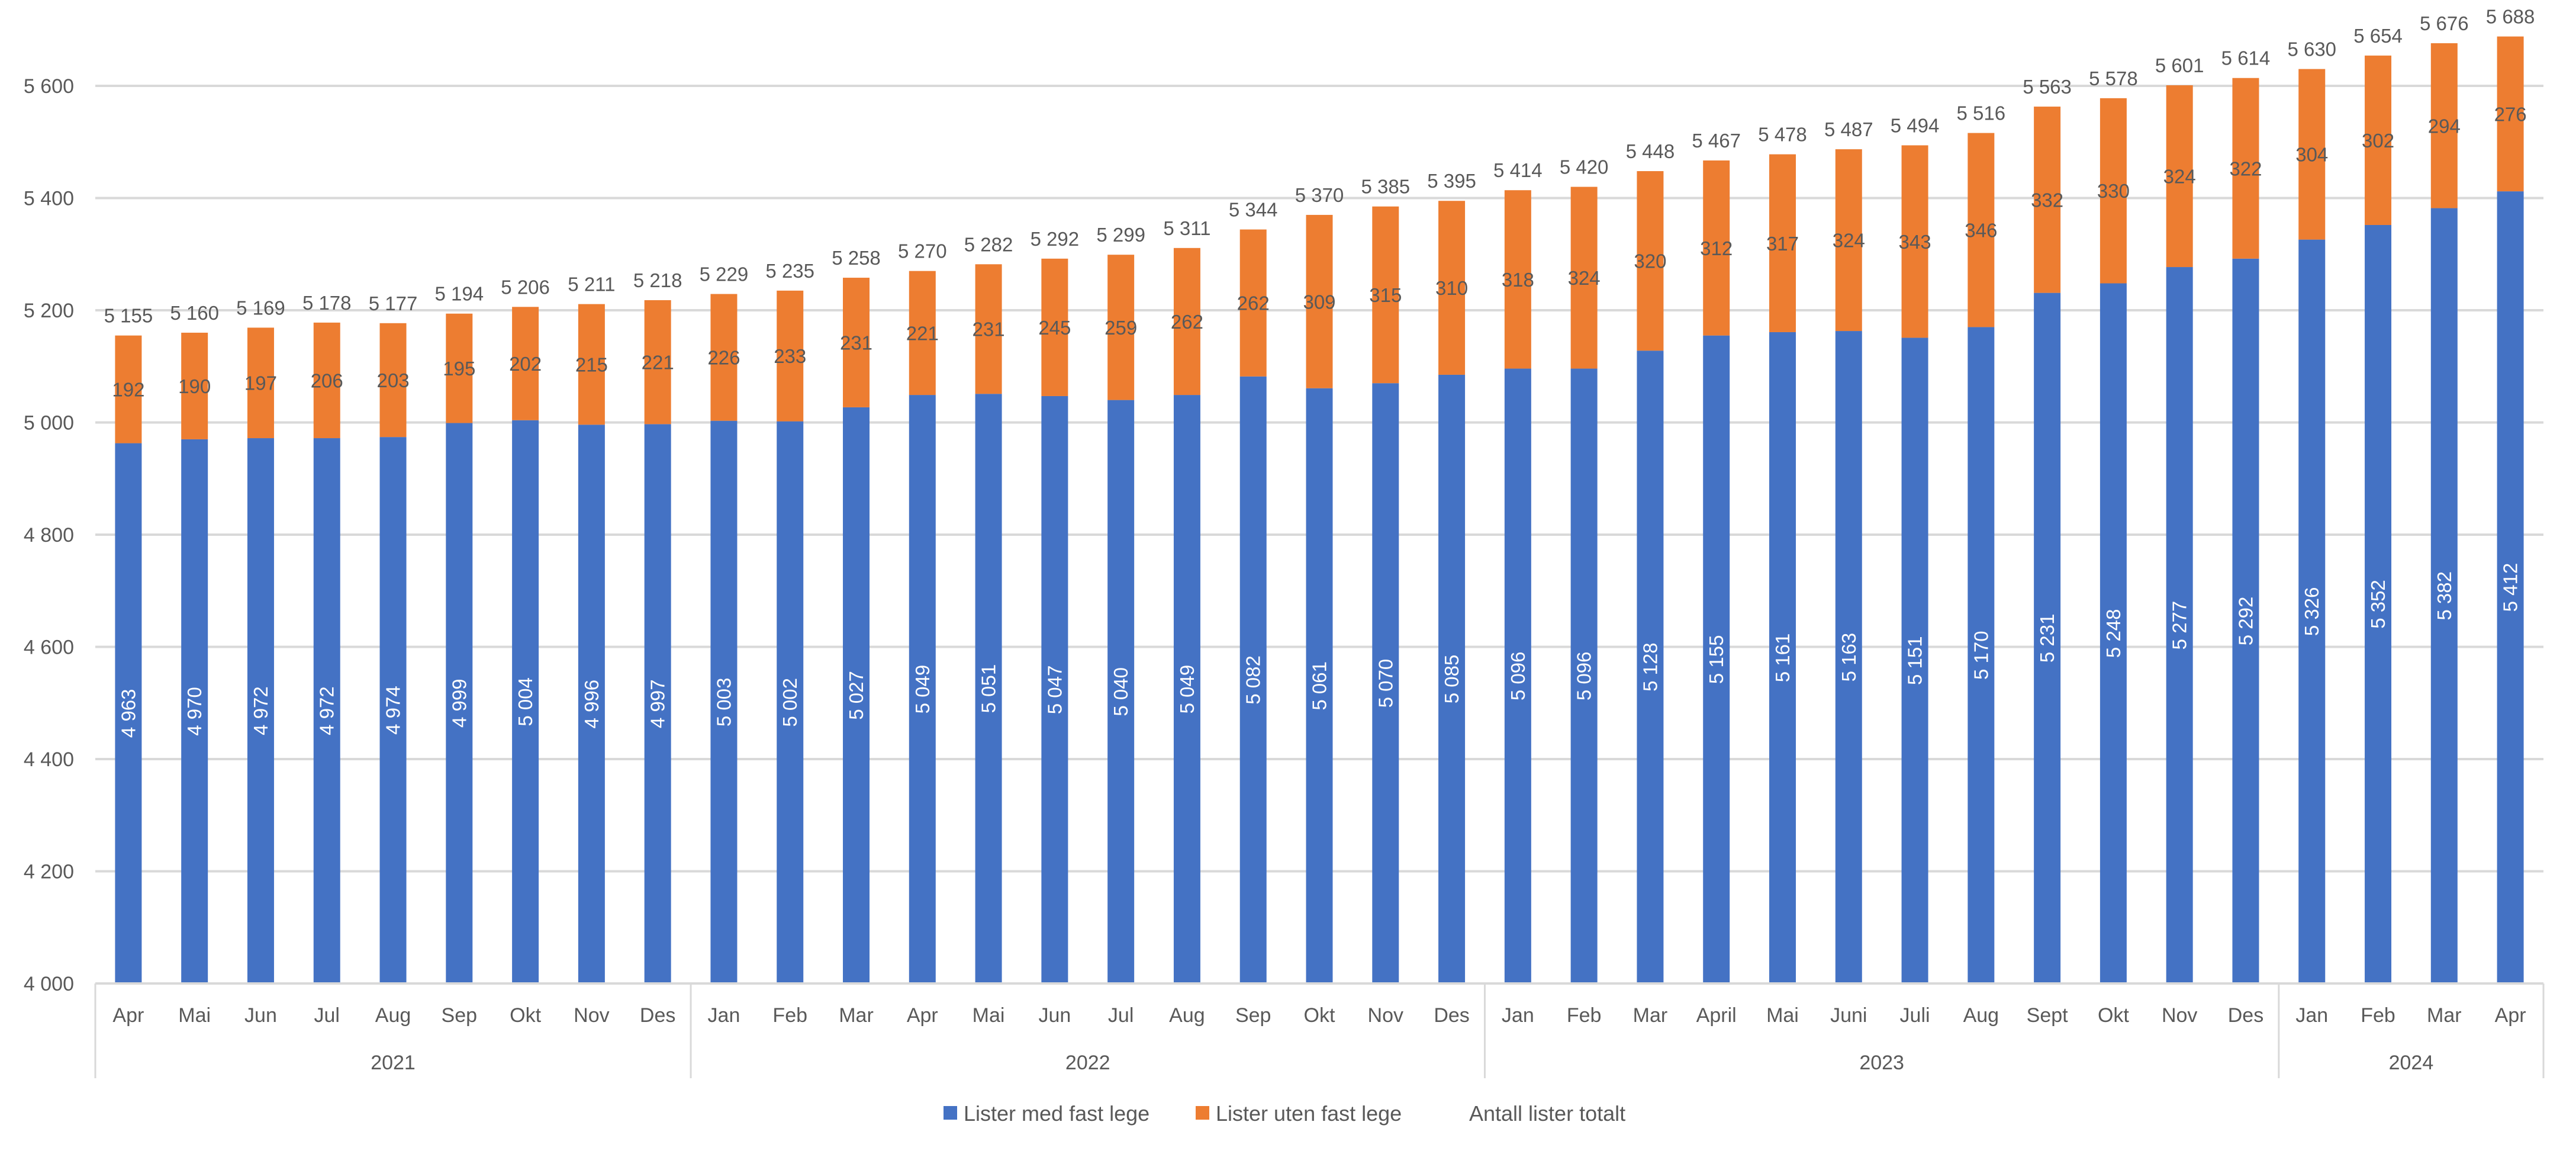 This screenshot has width=2576, height=1154. Describe the element at coordinates (724, 702) in the screenshot. I see `data-label-lister-med-fast-lege: 5 003` at that location.